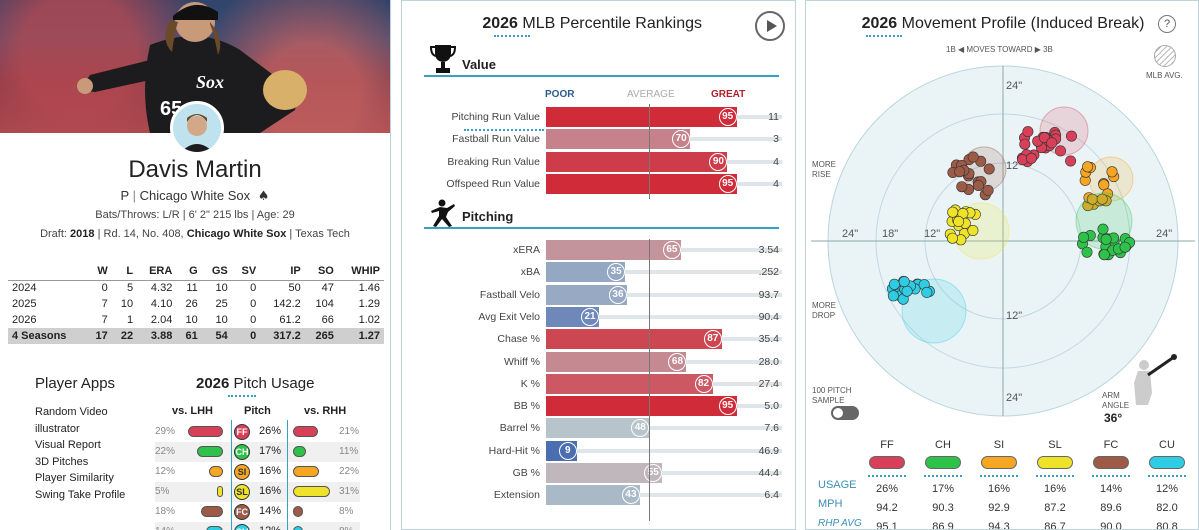 This screenshot has width=1199, height=530. I want to click on arm-angle-label: ARM ANGLE, so click(1116, 400).